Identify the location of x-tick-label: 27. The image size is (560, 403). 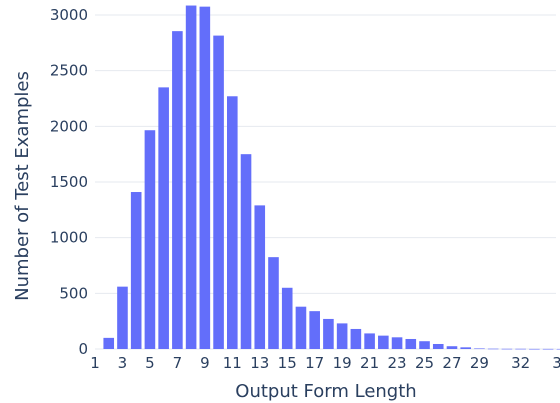
(451, 363).